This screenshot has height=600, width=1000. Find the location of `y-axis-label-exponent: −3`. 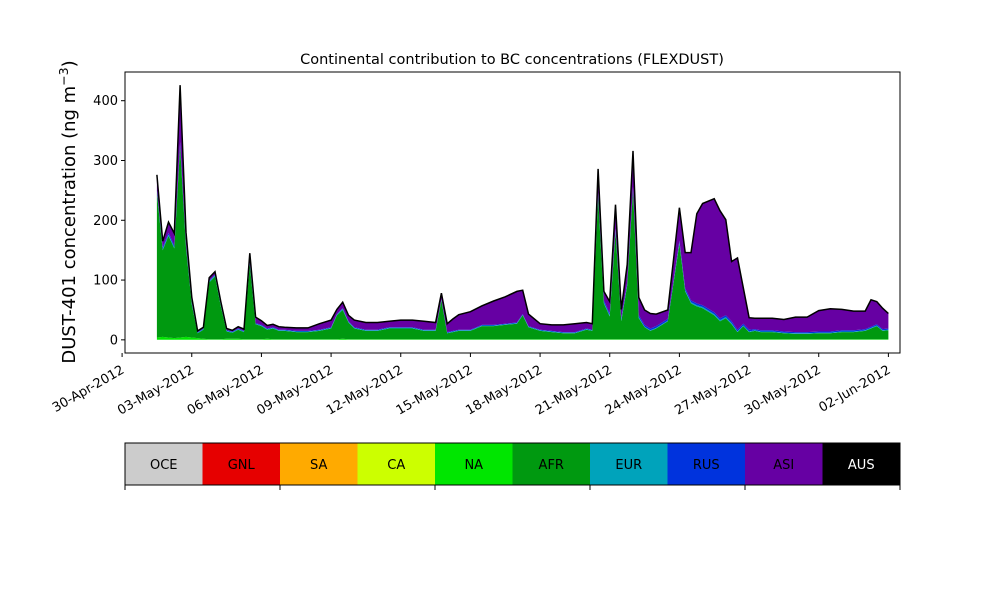

y-axis-label-exponent: −3 is located at coordinates (63, 76).